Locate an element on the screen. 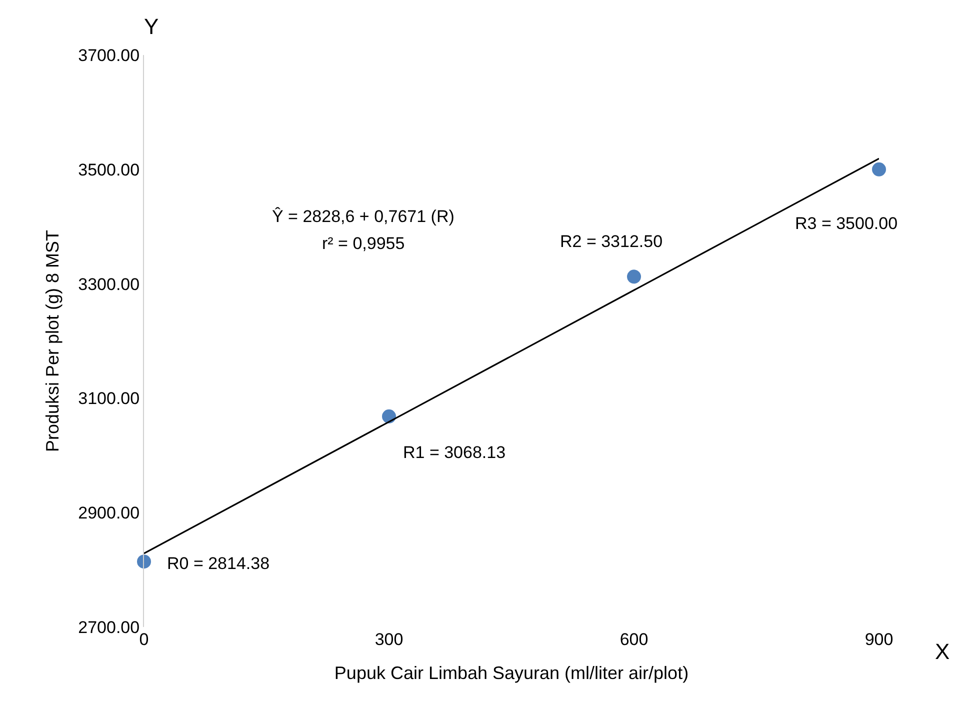  text: X is located at coordinates (942, 651).